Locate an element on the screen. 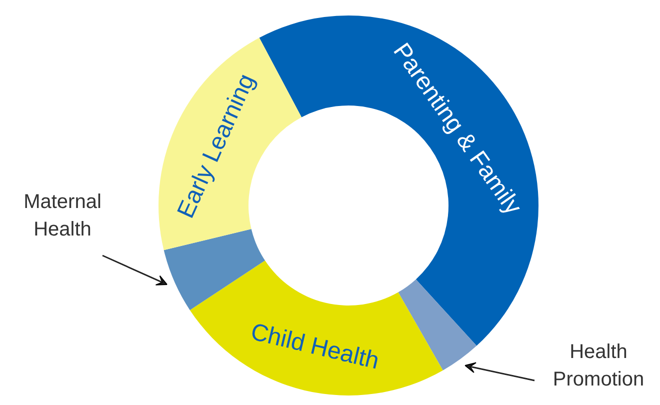 This screenshot has width=660, height=405. slice-label: Maternal Health is located at coordinates (63, 215).